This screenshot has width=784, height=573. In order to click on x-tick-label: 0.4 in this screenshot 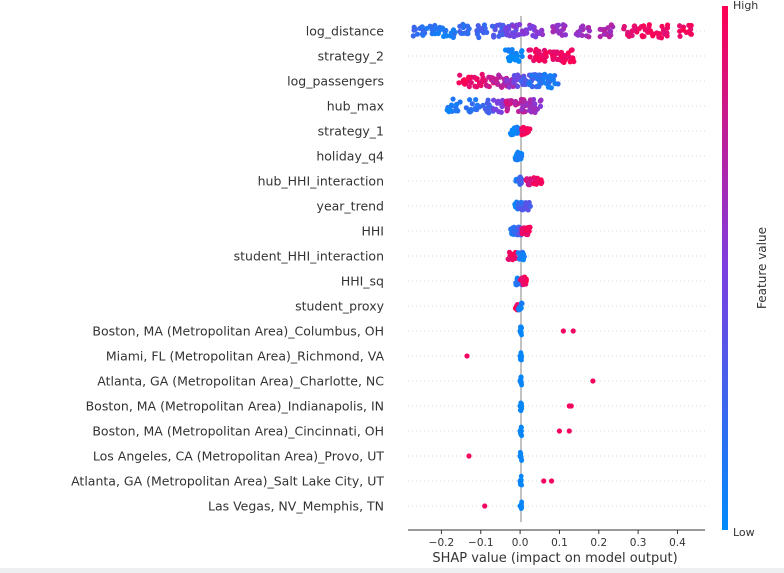, I will do `click(677, 543)`.